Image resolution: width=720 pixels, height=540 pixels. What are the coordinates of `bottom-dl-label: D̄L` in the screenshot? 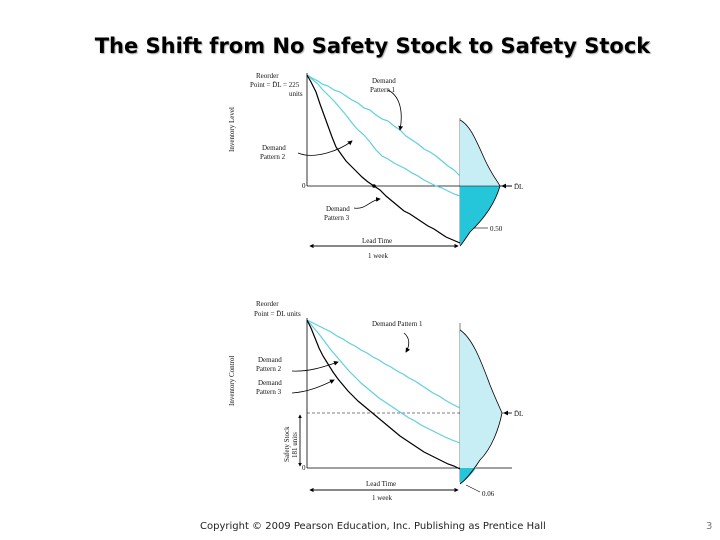 It's located at (518, 414).